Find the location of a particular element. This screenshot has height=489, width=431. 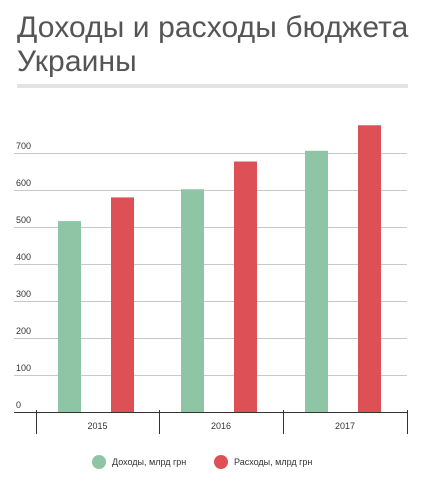

y-tick-label-200: 200 is located at coordinates (23, 331).